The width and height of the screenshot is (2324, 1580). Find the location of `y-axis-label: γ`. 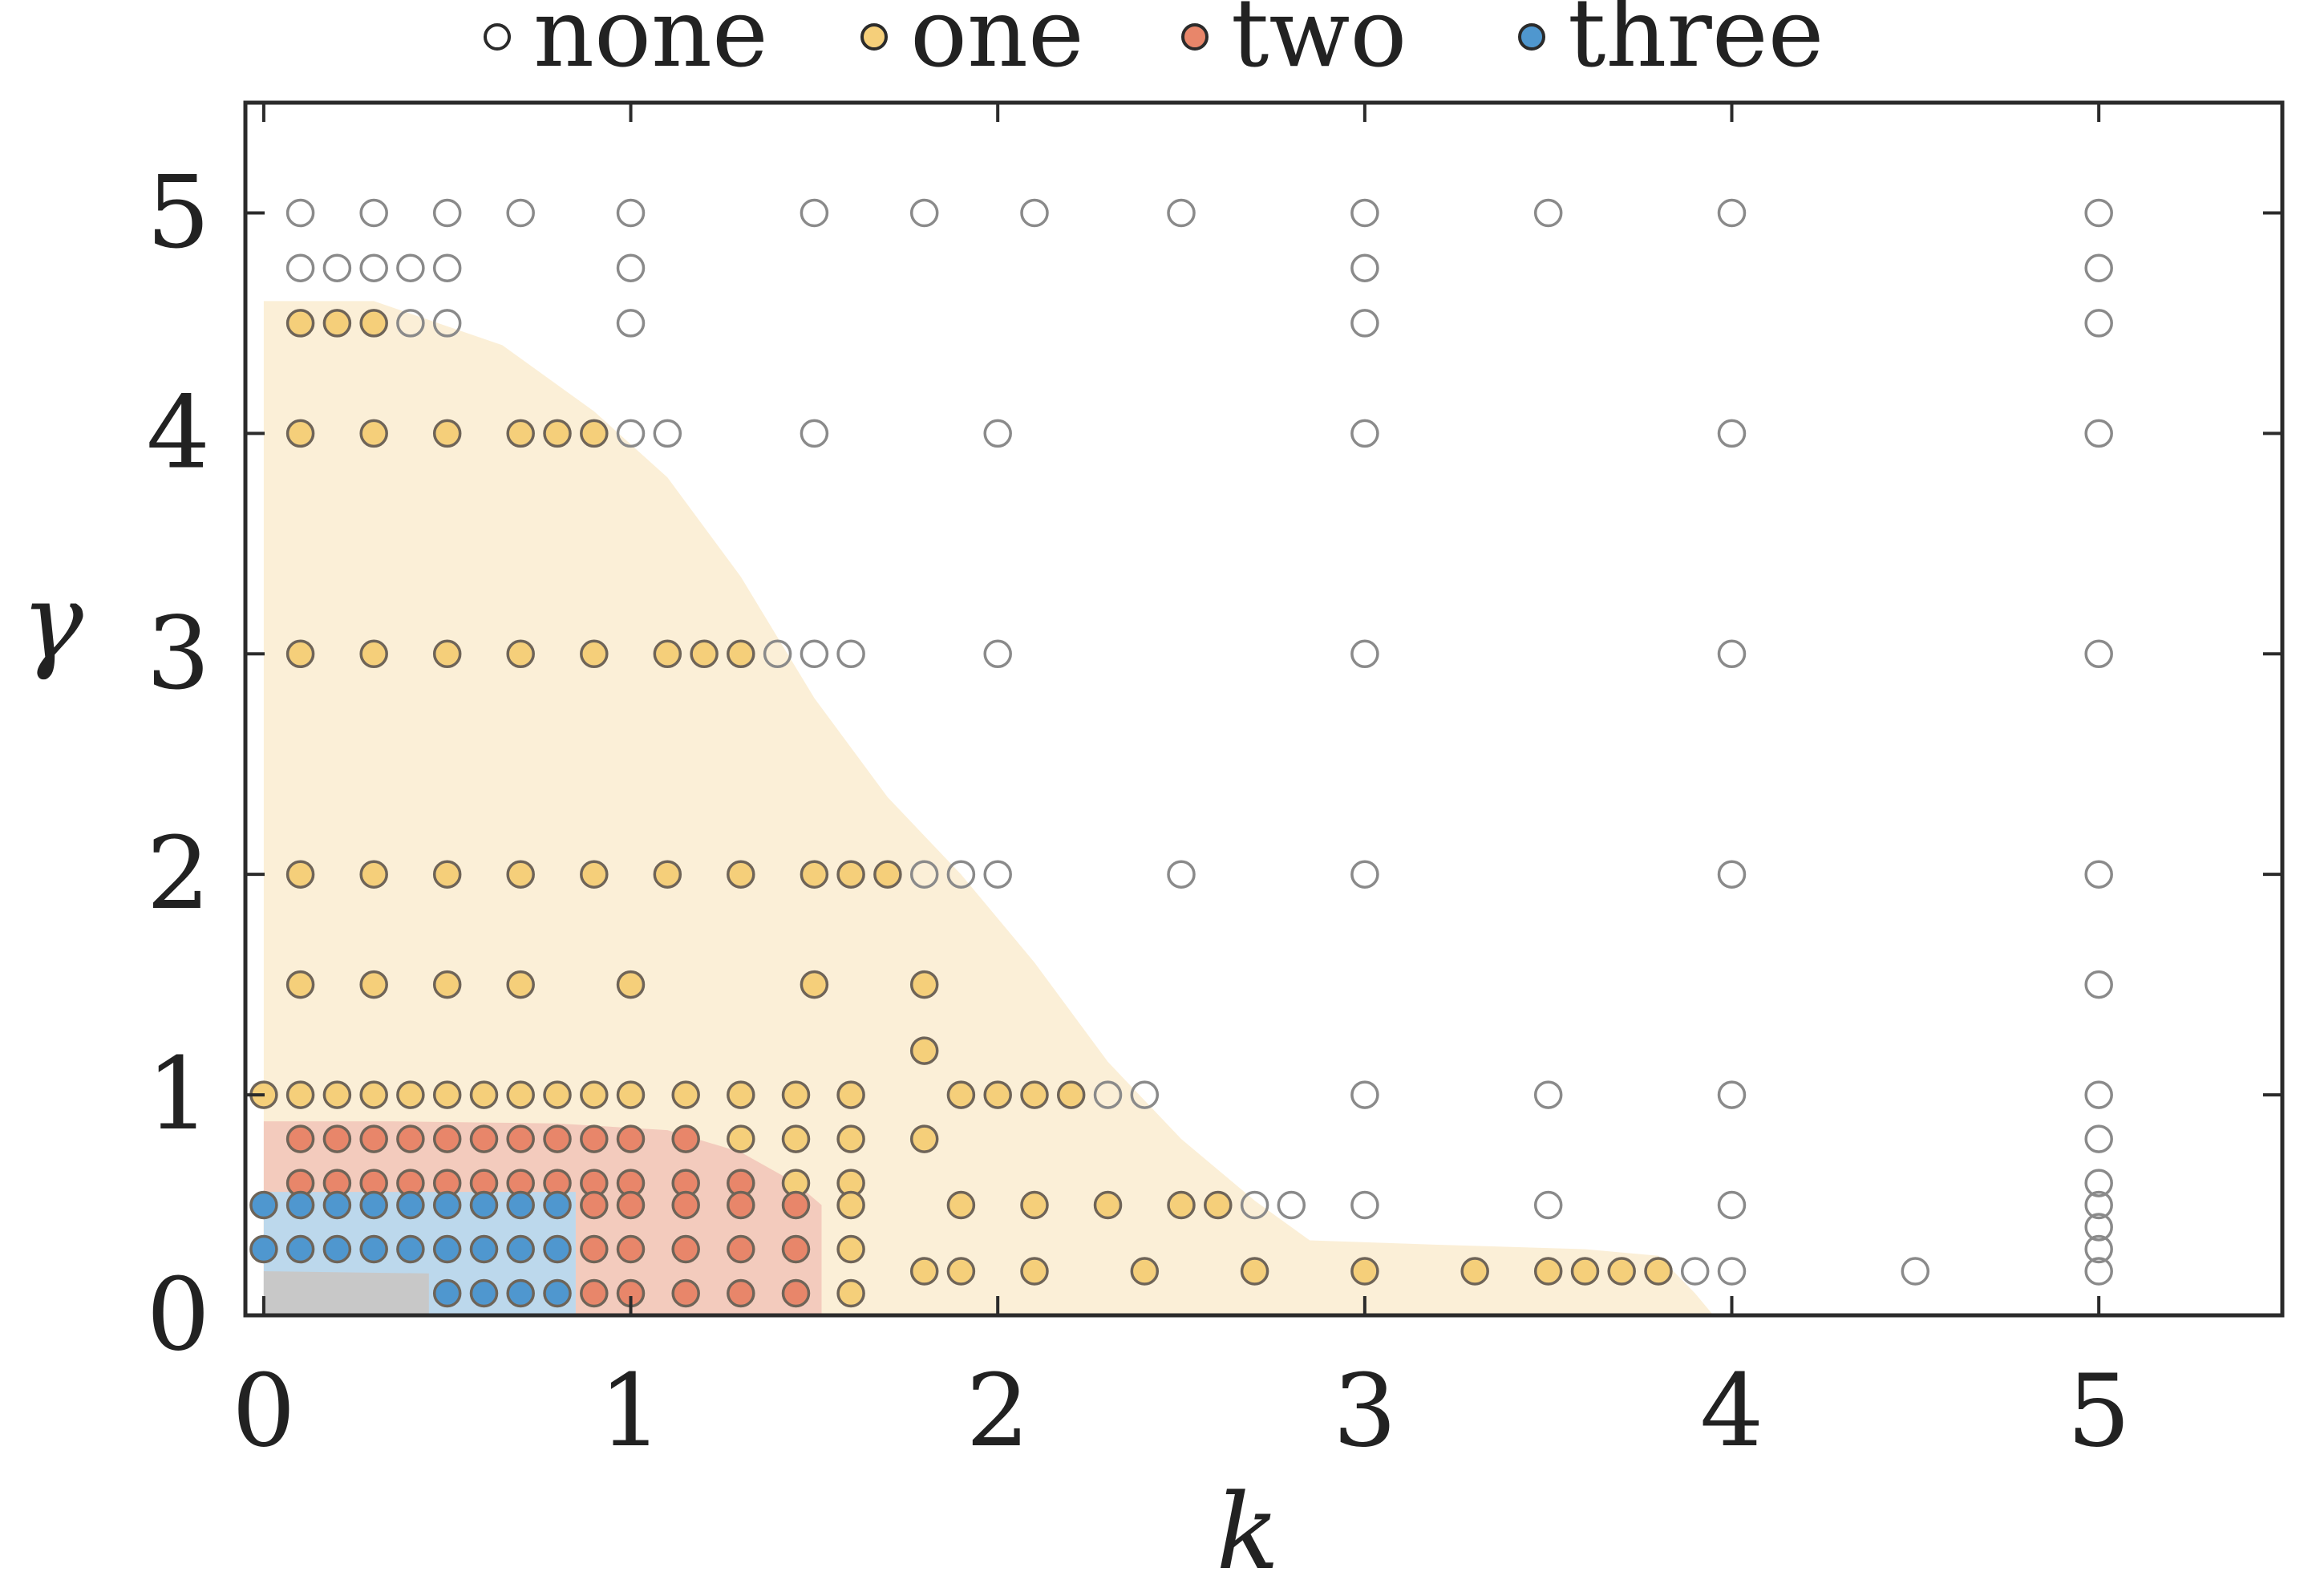

y-axis-label: γ is located at coordinates (52, 622).